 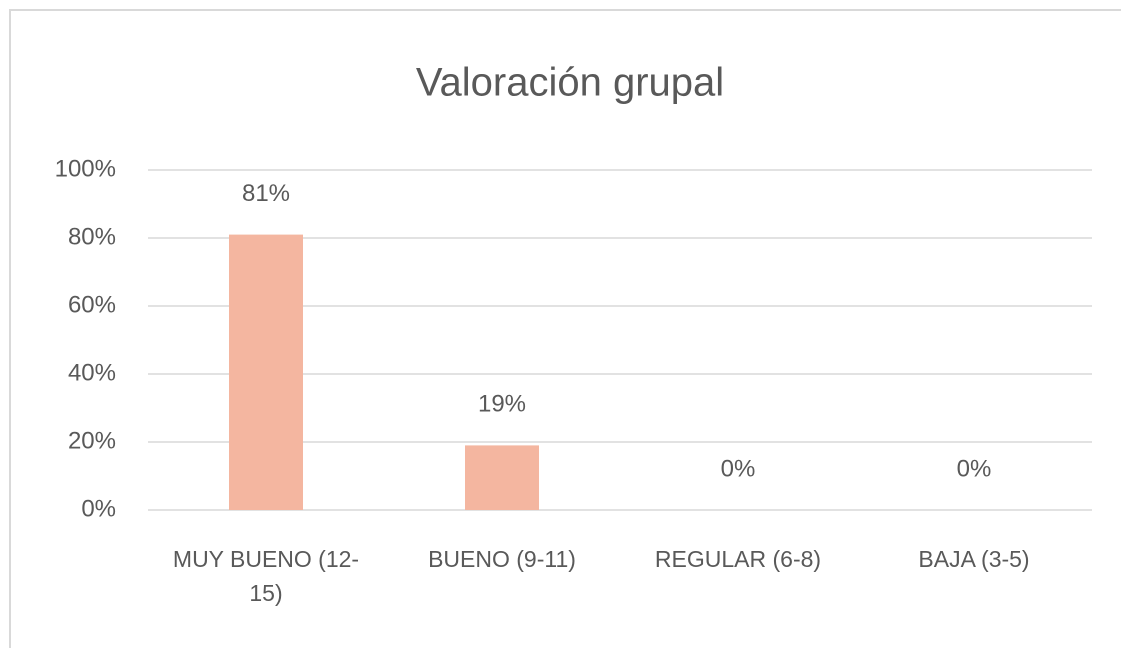 I want to click on x-tick-label: REGULAR (6-8), so click(x=738, y=559).